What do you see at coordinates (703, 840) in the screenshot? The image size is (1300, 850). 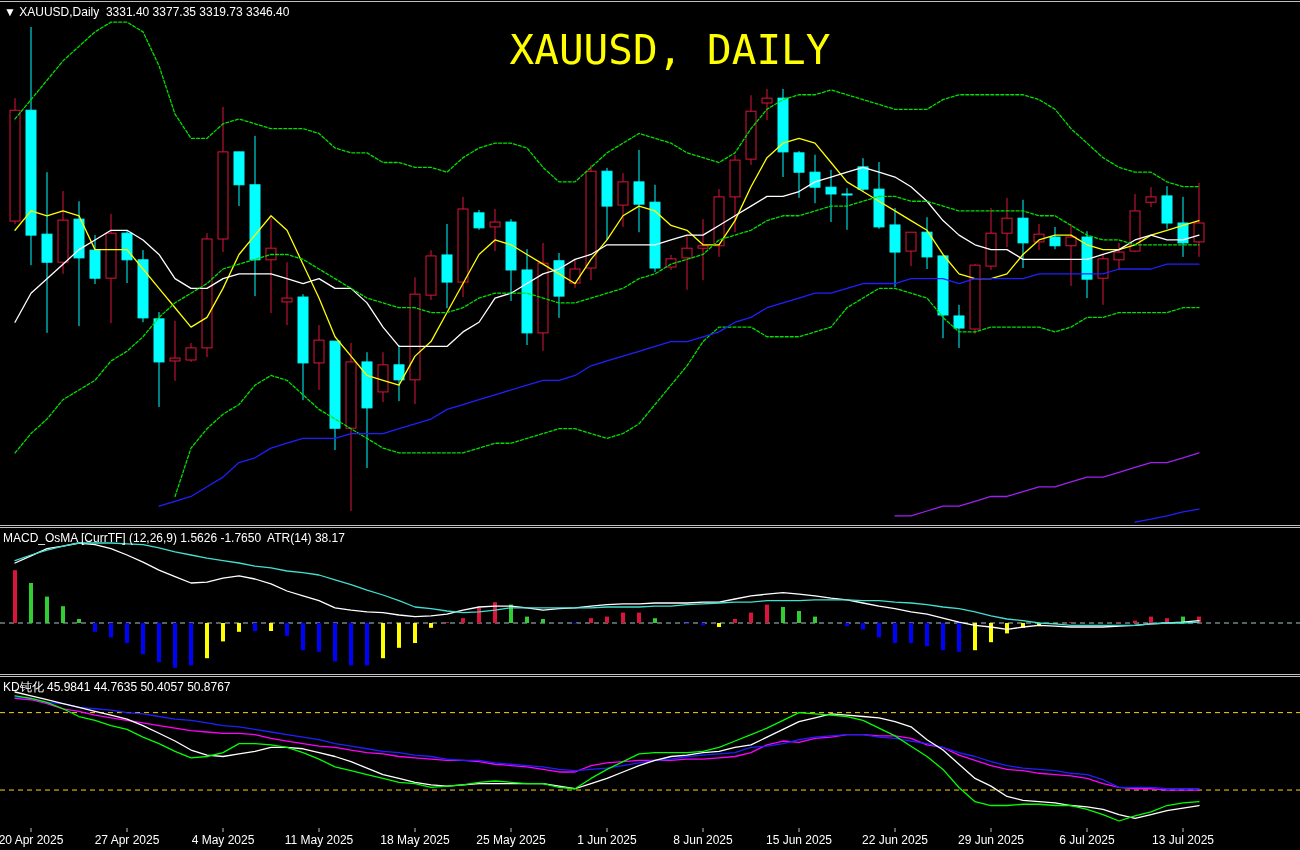 I see `x-tick-label: 8 Jun 2025` at bounding box center [703, 840].